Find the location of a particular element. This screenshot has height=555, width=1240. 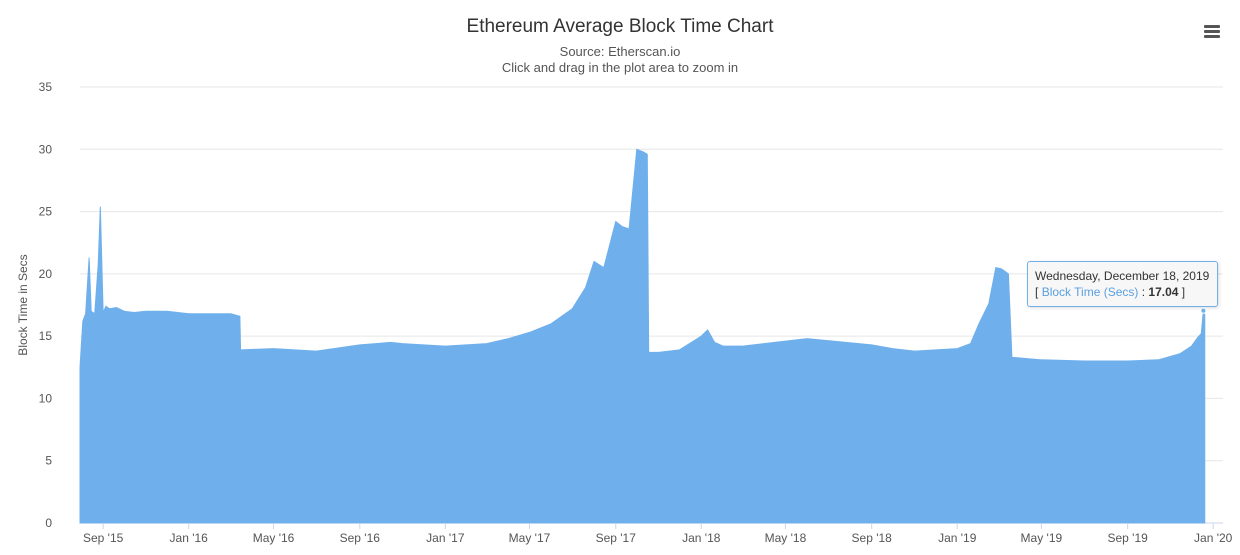

x-tick-label: Sep '18 is located at coordinates (872, 538).